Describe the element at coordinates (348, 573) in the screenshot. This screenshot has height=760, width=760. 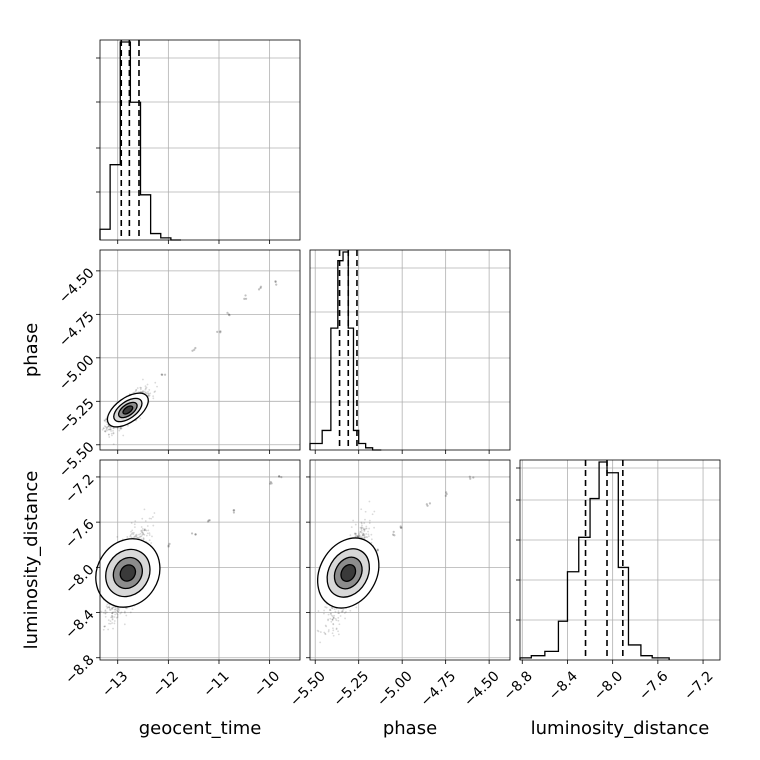
I see `density-contour` at that location.